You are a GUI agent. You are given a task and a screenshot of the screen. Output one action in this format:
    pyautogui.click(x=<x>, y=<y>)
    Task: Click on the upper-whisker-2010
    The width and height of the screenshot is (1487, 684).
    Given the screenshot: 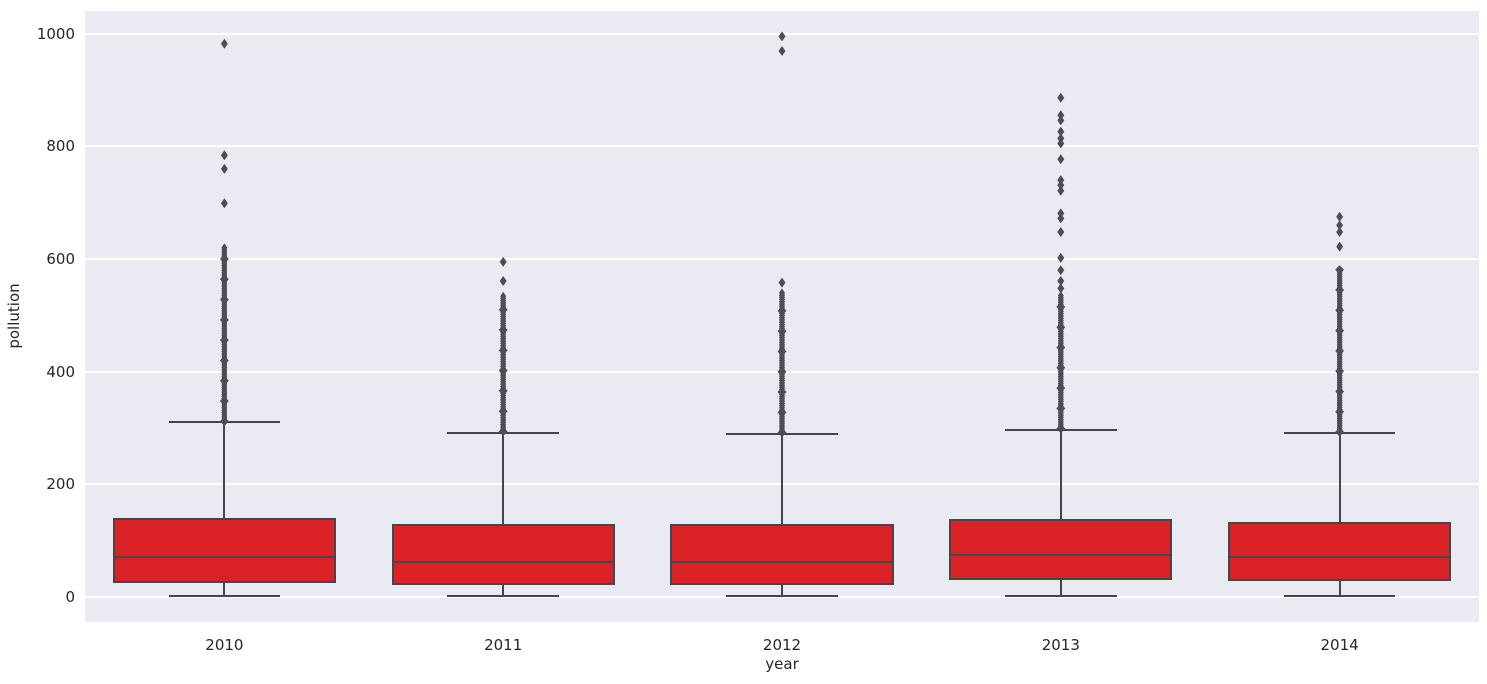 What is the action you would take?
    pyautogui.click(x=224, y=470)
    